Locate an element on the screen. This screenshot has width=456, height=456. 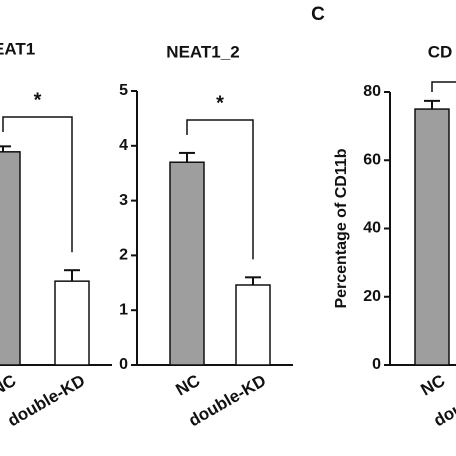
panel-label: C is located at coordinates (318, 14).